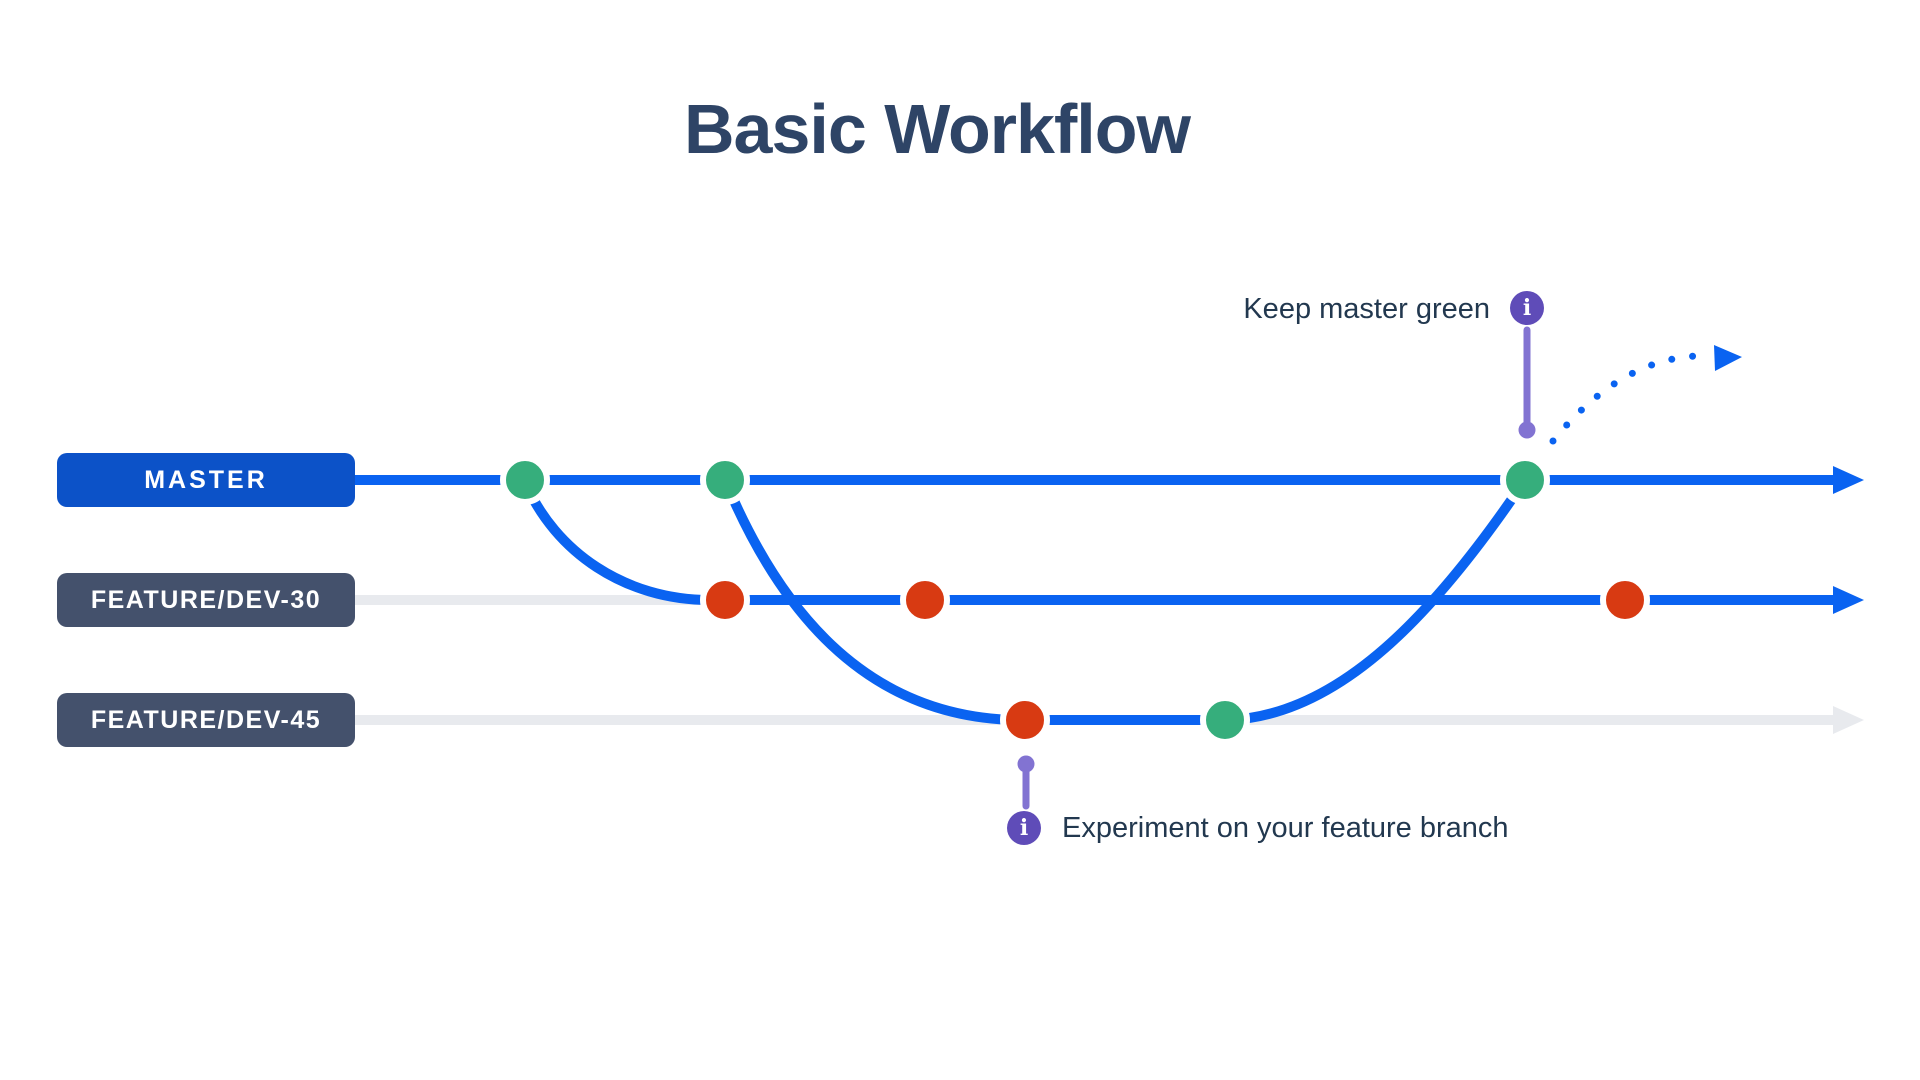 This screenshot has height=1080, width=1920. Describe the element at coordinates (1848, 600) in the screenshot. I see `dev30-arrow-icon` at that location.